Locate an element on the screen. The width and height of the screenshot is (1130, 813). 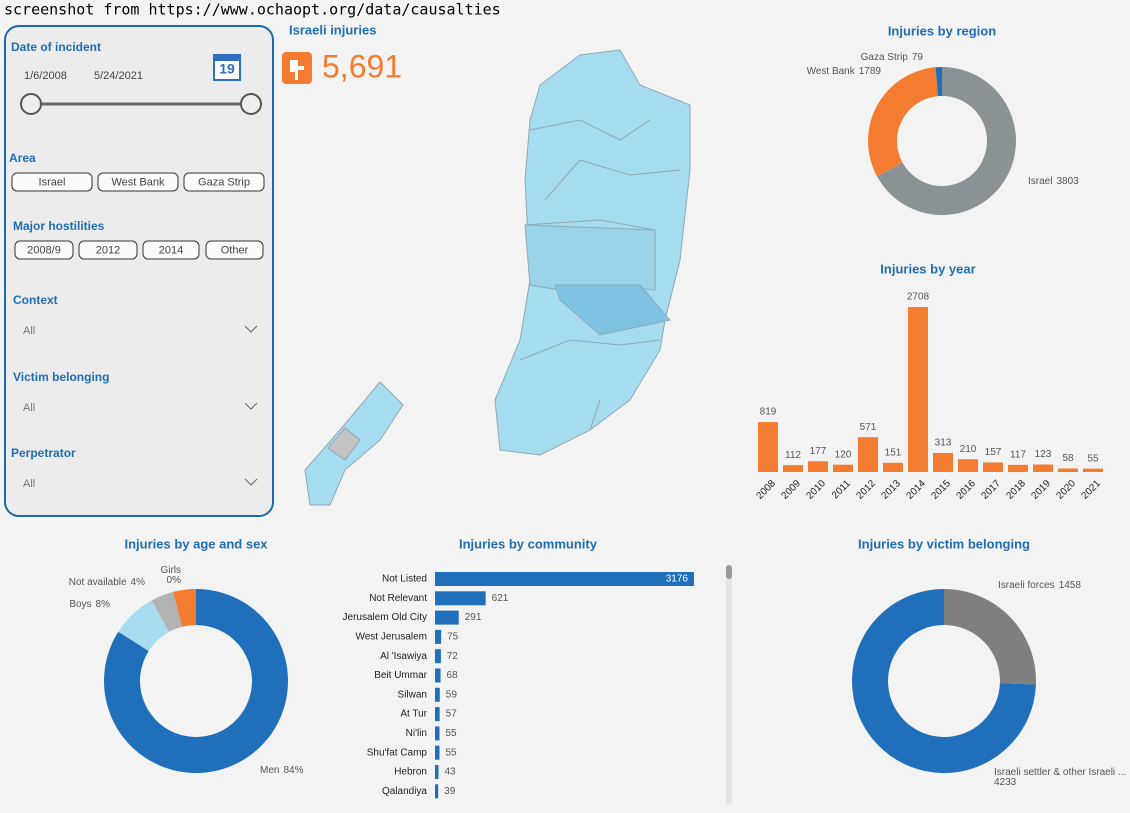
value-label: 3176 is located at coordinates (677, 579).